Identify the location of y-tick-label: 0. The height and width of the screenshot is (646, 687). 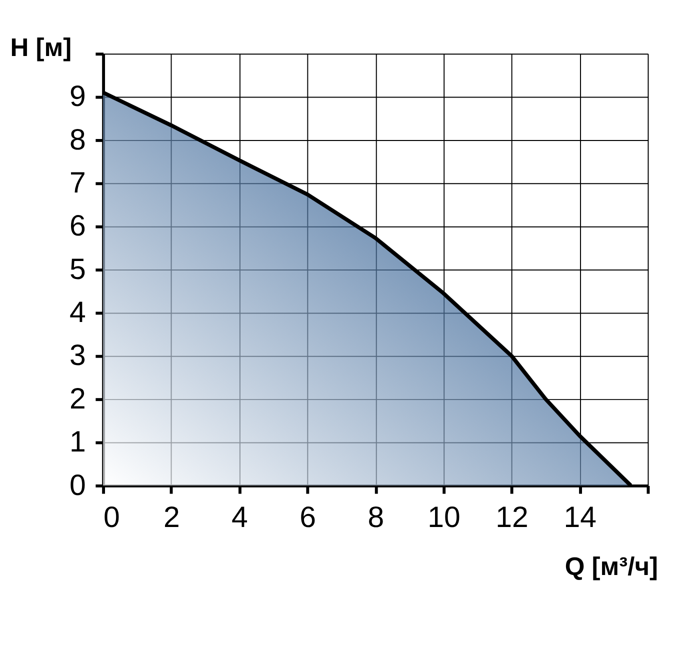
(78, 485).